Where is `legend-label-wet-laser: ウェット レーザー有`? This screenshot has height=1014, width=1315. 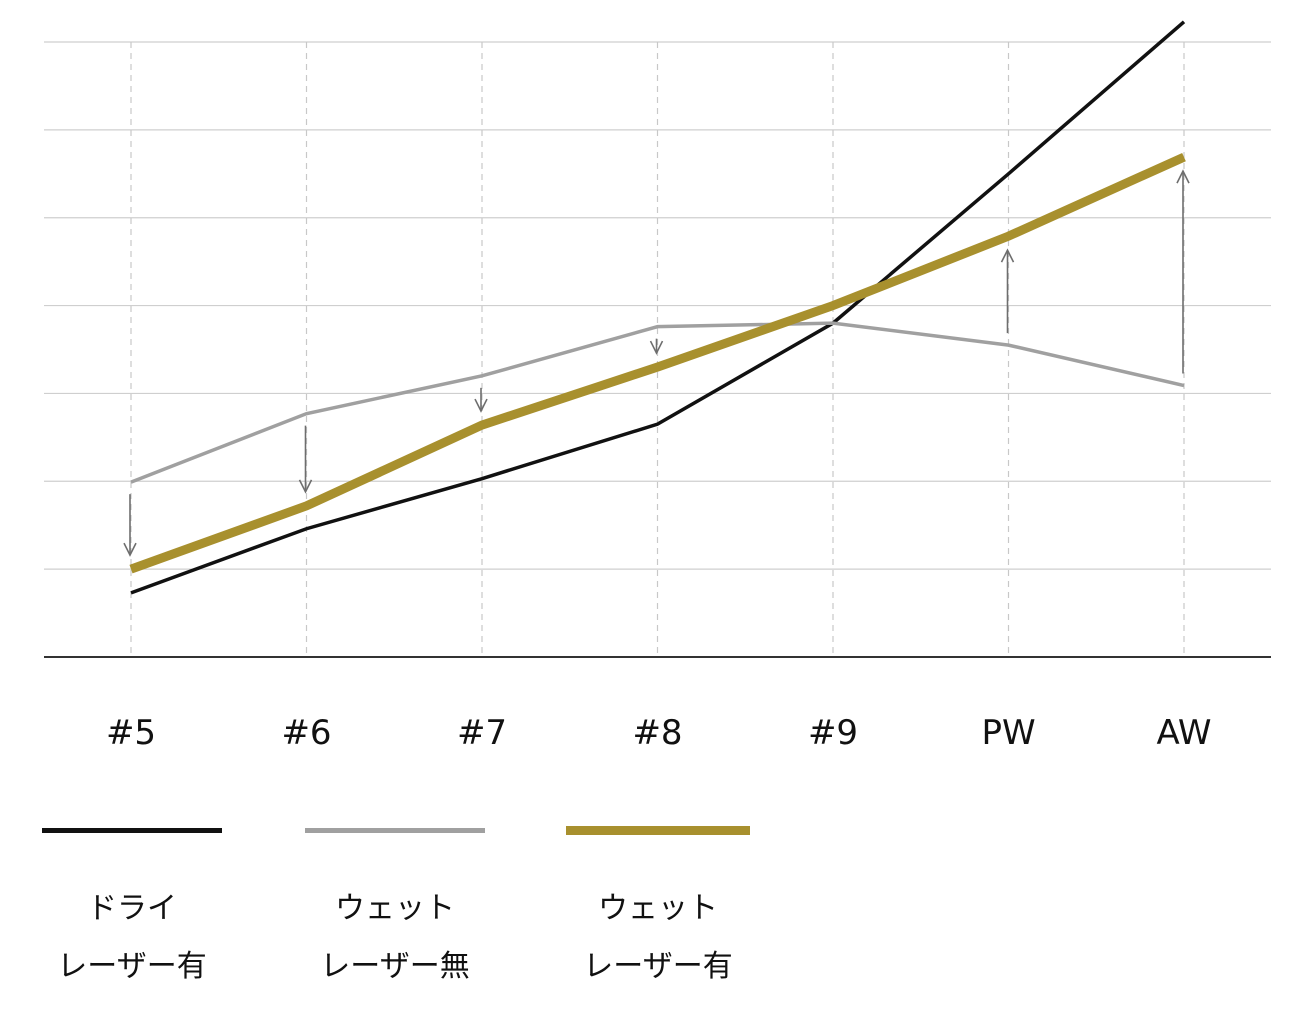 legend-label-wet-laser: ウェット レーザー有 is located at coordinates (658, 938).